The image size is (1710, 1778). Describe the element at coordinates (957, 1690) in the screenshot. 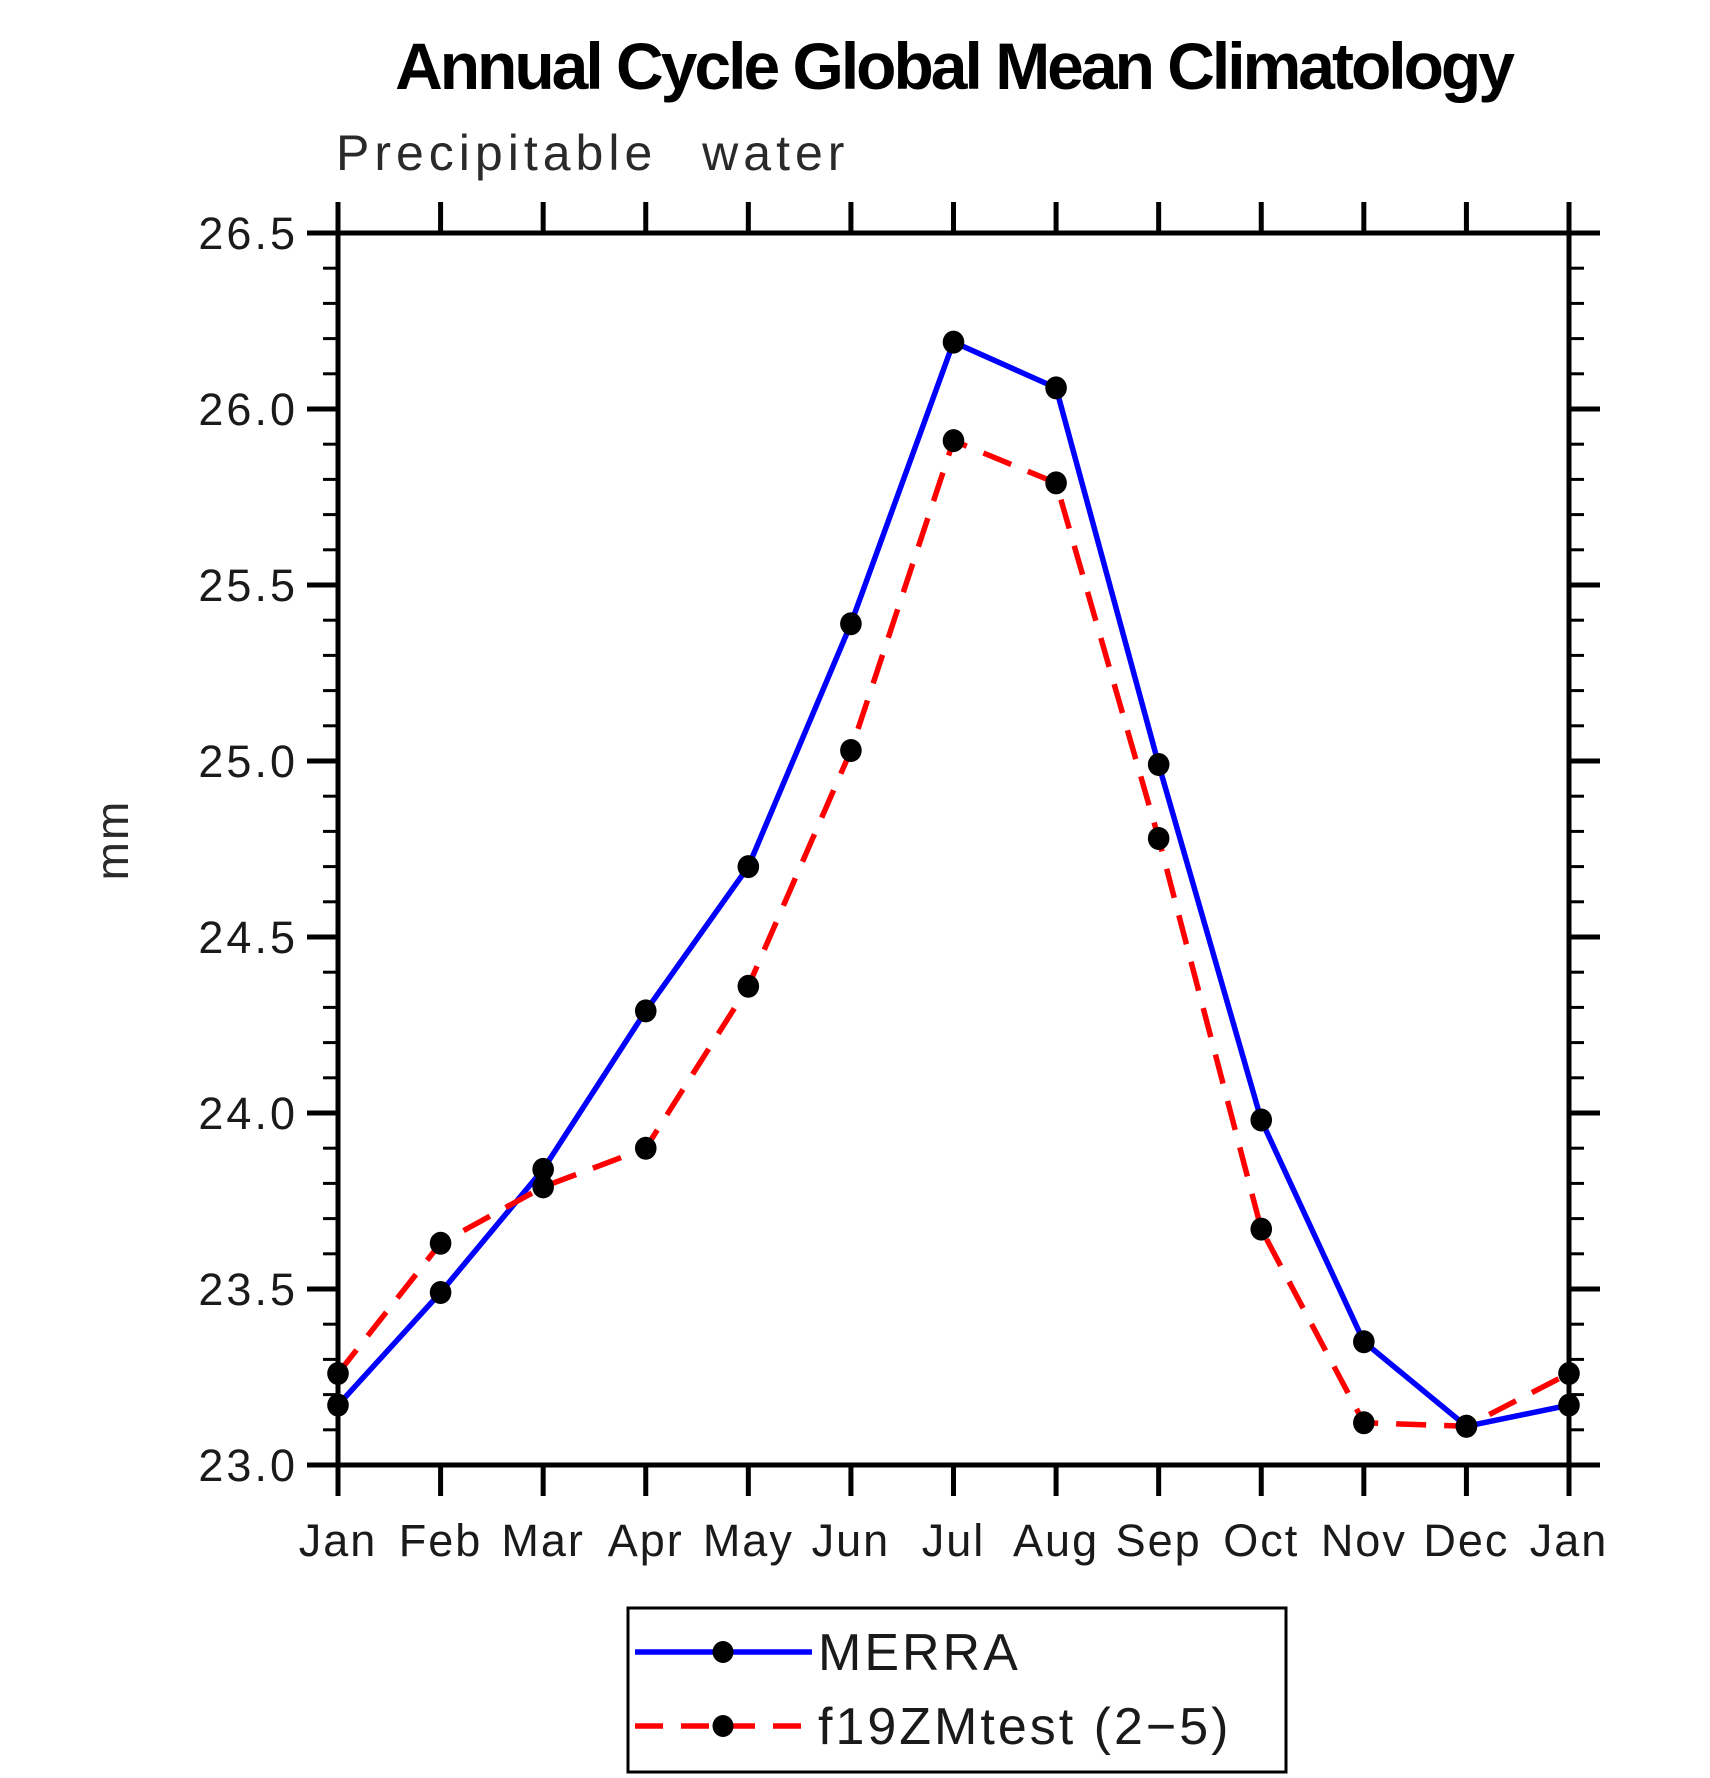

I see `legend-box` at that location.